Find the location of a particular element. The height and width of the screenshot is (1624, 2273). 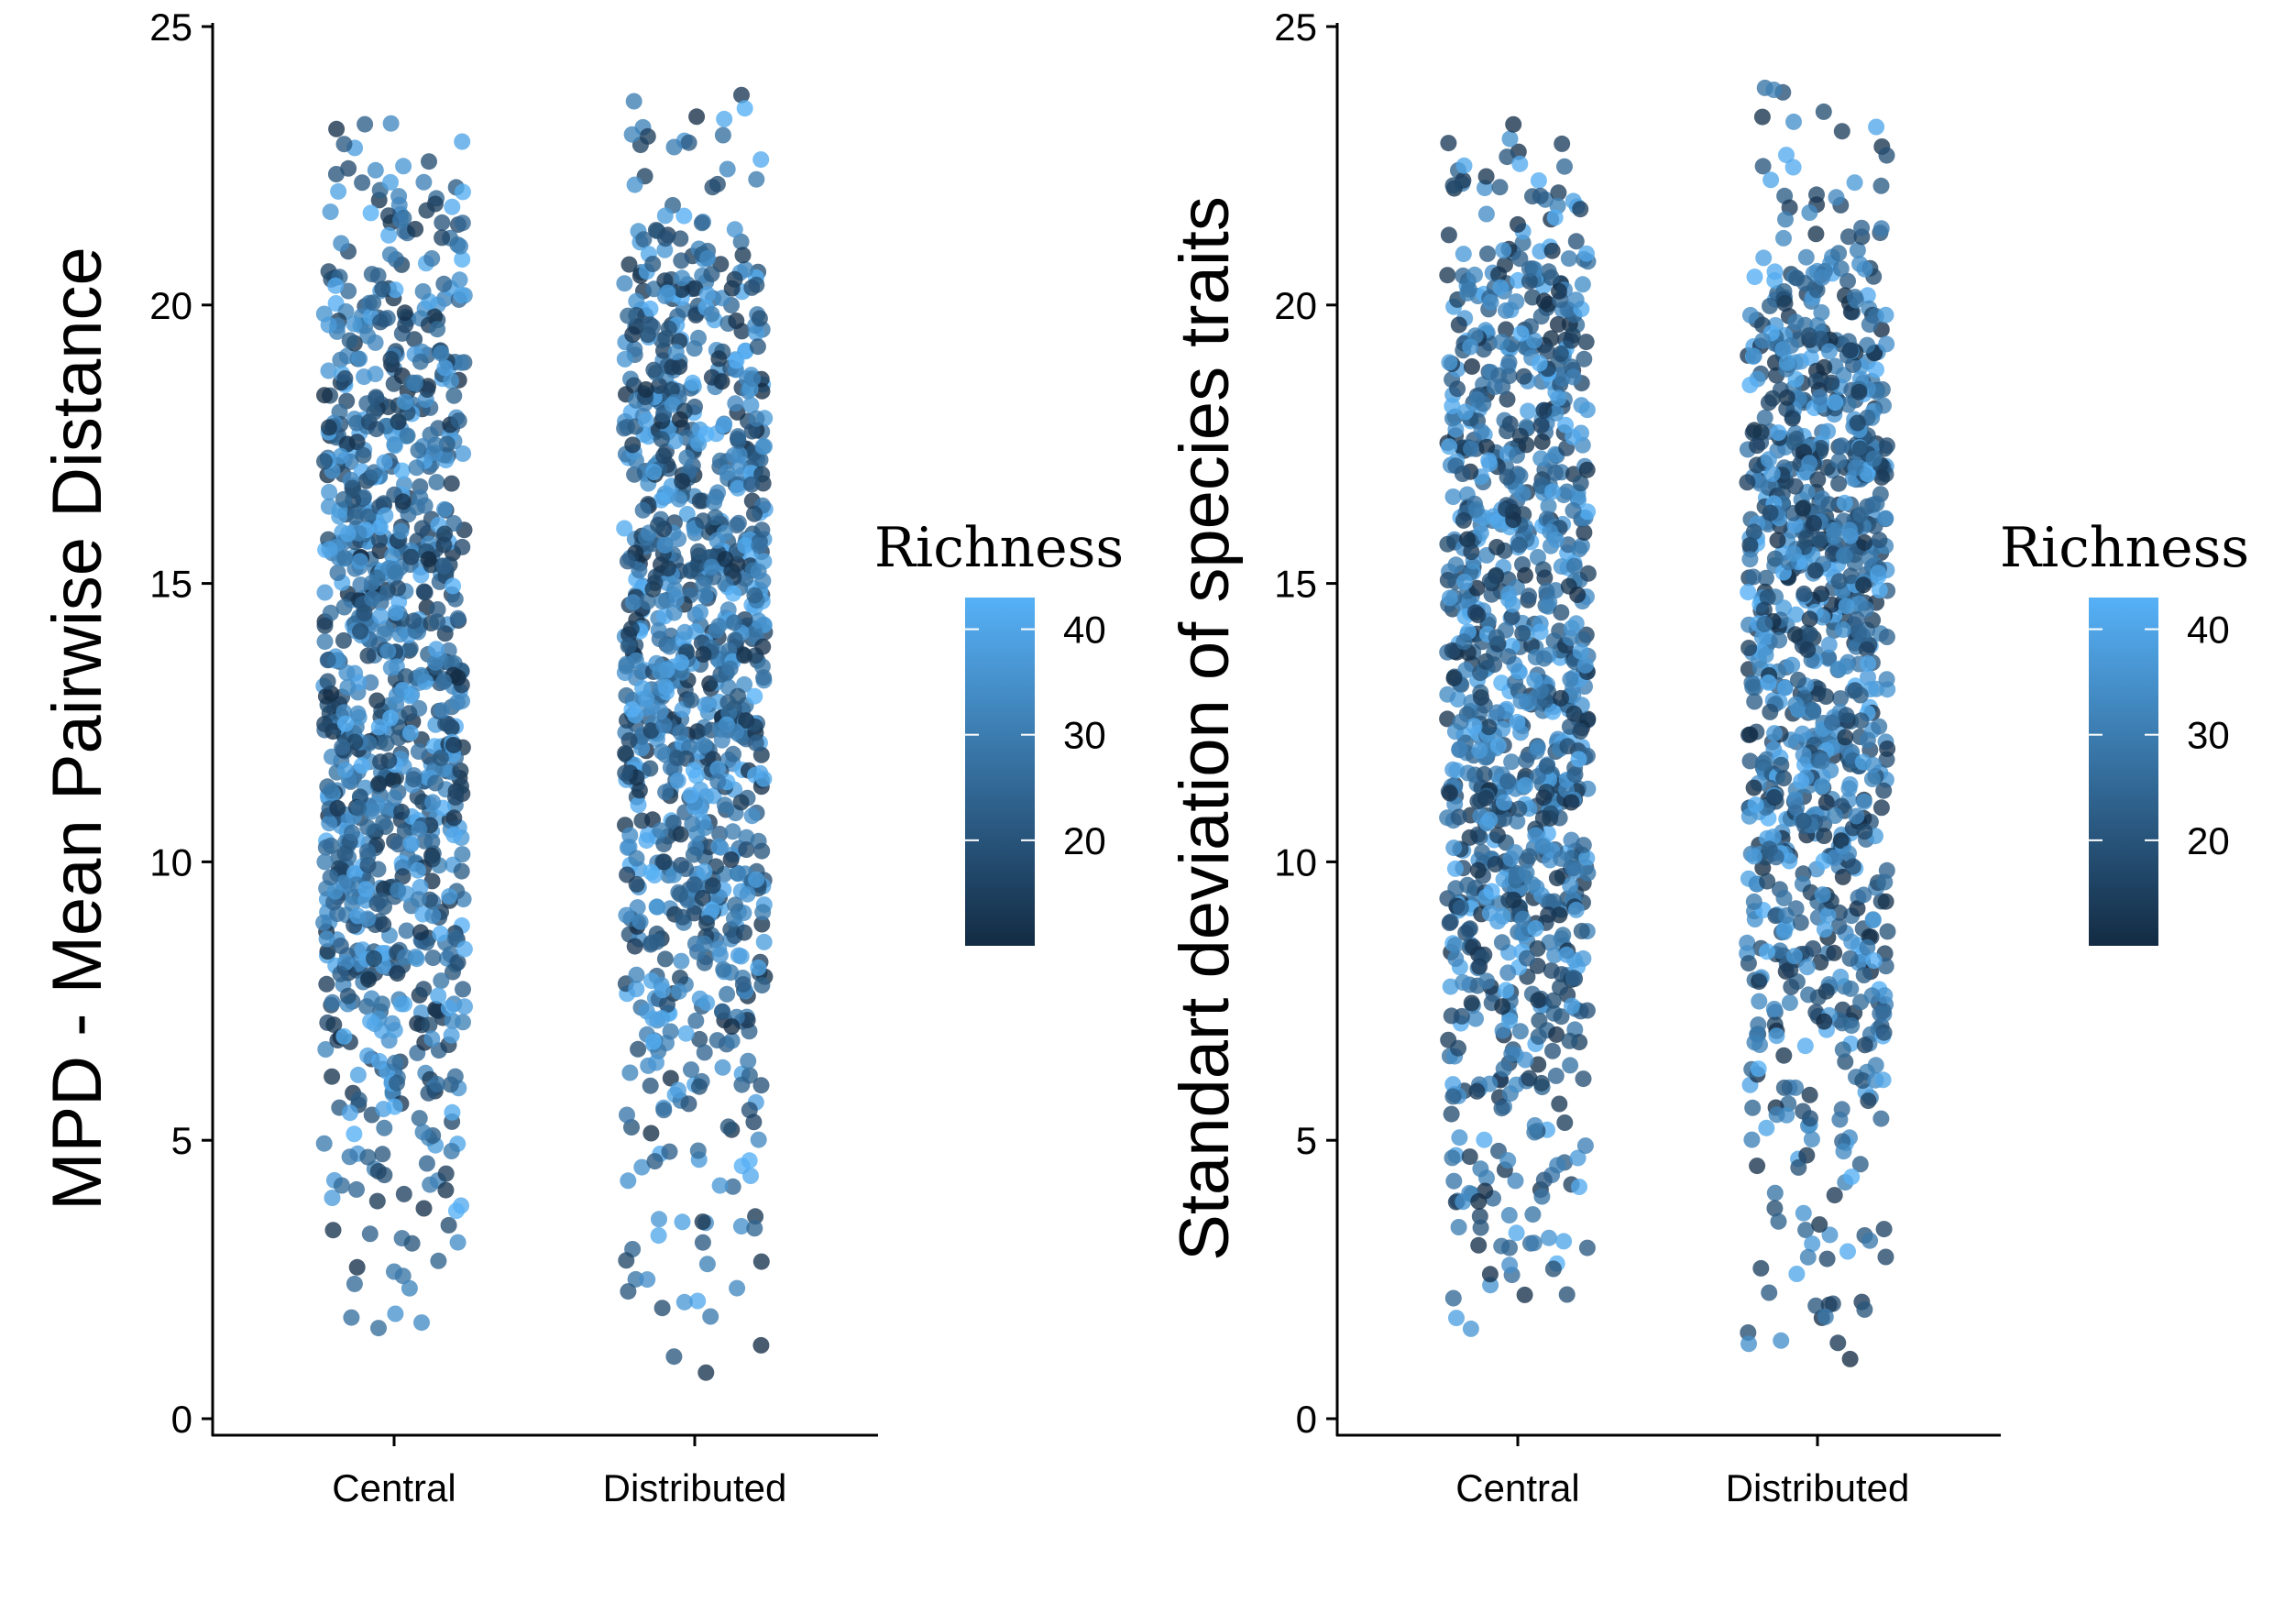

legend-tick-label: 20 is located at coordinates (1084, 840).